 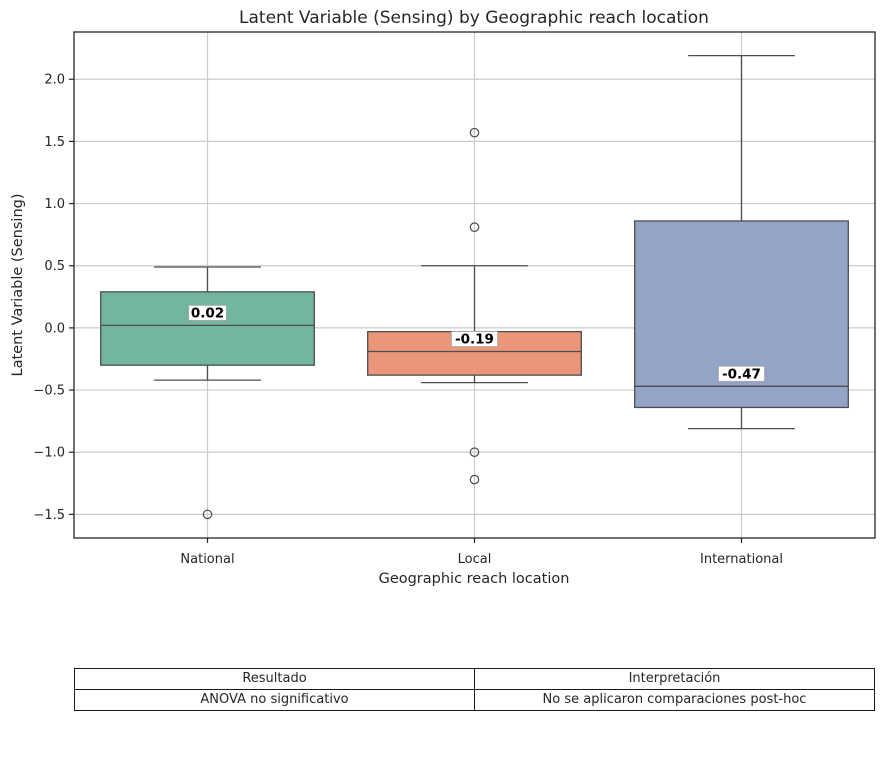 I want to click on y-tick-label: 1.0, so click(x=54, y=204).